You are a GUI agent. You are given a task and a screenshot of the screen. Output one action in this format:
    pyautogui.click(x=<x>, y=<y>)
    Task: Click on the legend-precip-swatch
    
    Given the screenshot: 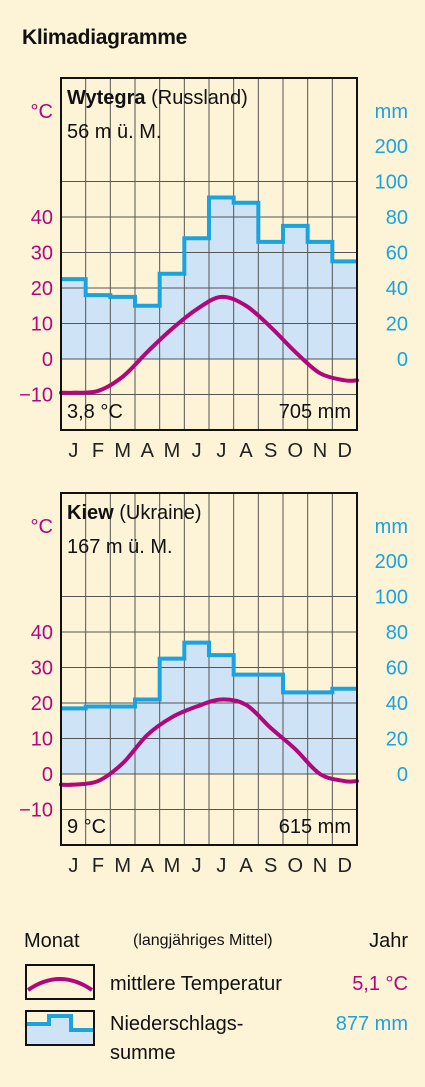 What is the action you would take?
    pyautogui.click(x=60, y=1028)
    